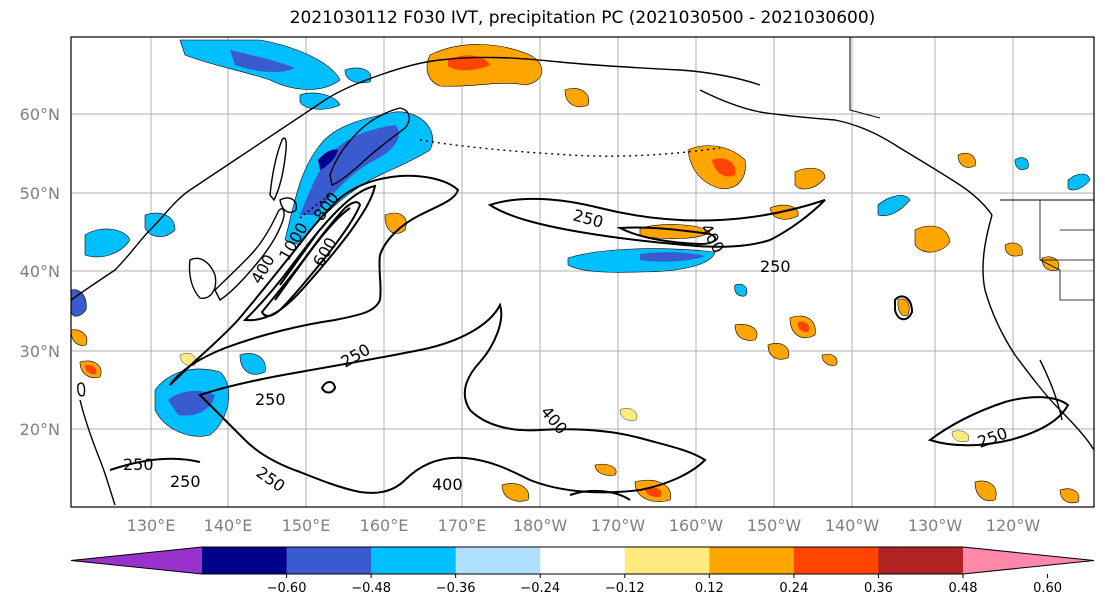 This screenshot has width=1105, height=601. What do you see at coordinates (328, 387) in the screenshot?
I see `contour-small-loop` at bounding box center [328, 387].